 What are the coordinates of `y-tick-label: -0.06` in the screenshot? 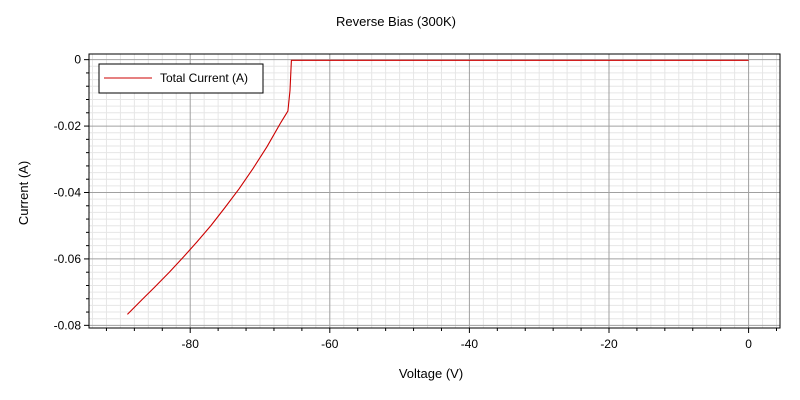 It's located at (68, 259).